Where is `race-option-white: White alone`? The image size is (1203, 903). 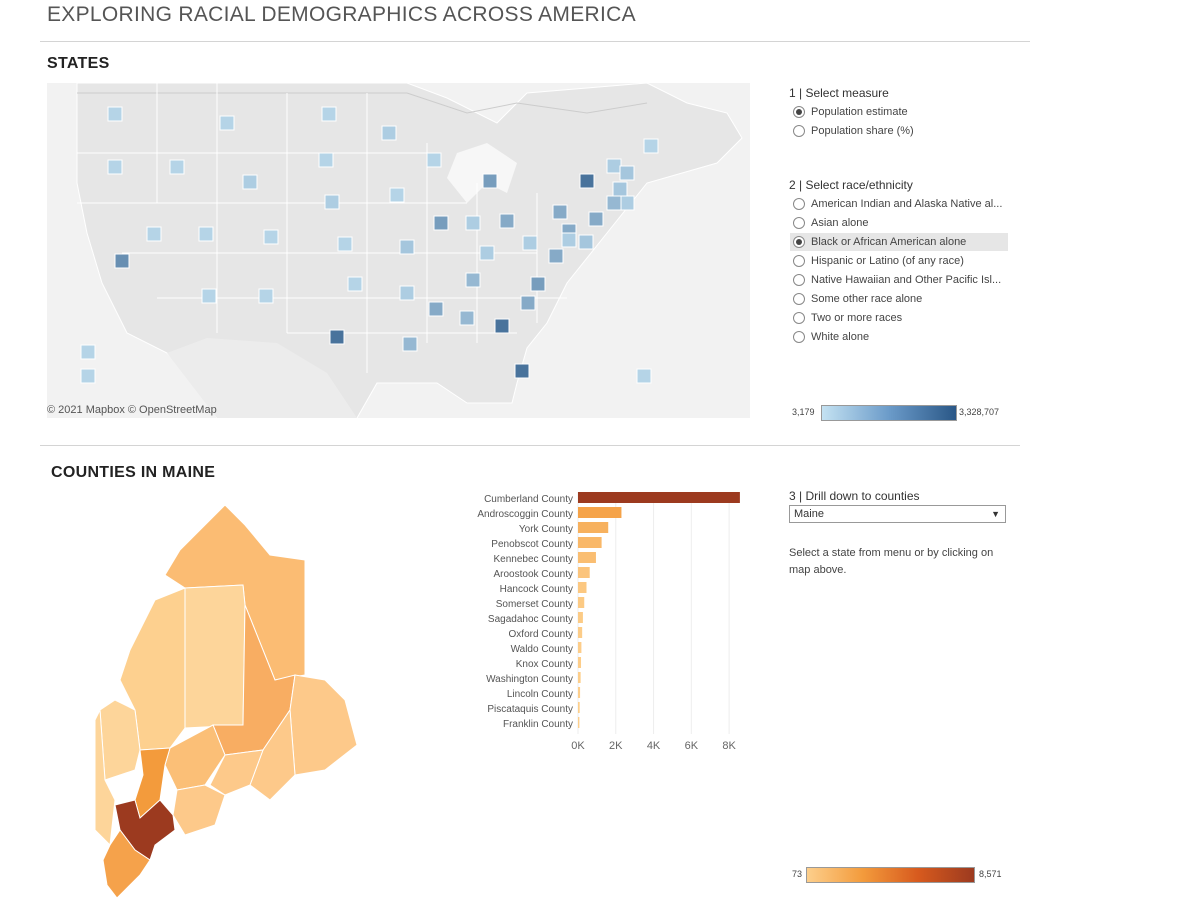
race-option-white: White alone is located at coordinates (899, 337).